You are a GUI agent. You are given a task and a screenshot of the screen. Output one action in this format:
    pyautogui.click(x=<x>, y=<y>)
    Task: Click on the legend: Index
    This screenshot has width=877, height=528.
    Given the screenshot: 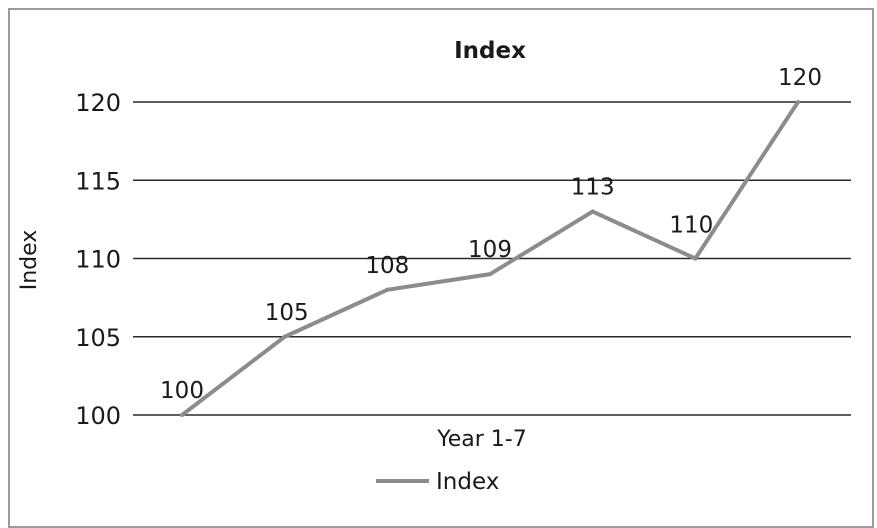 What is the action you would take?
    pyautogui.click(x=437, y=482)
    